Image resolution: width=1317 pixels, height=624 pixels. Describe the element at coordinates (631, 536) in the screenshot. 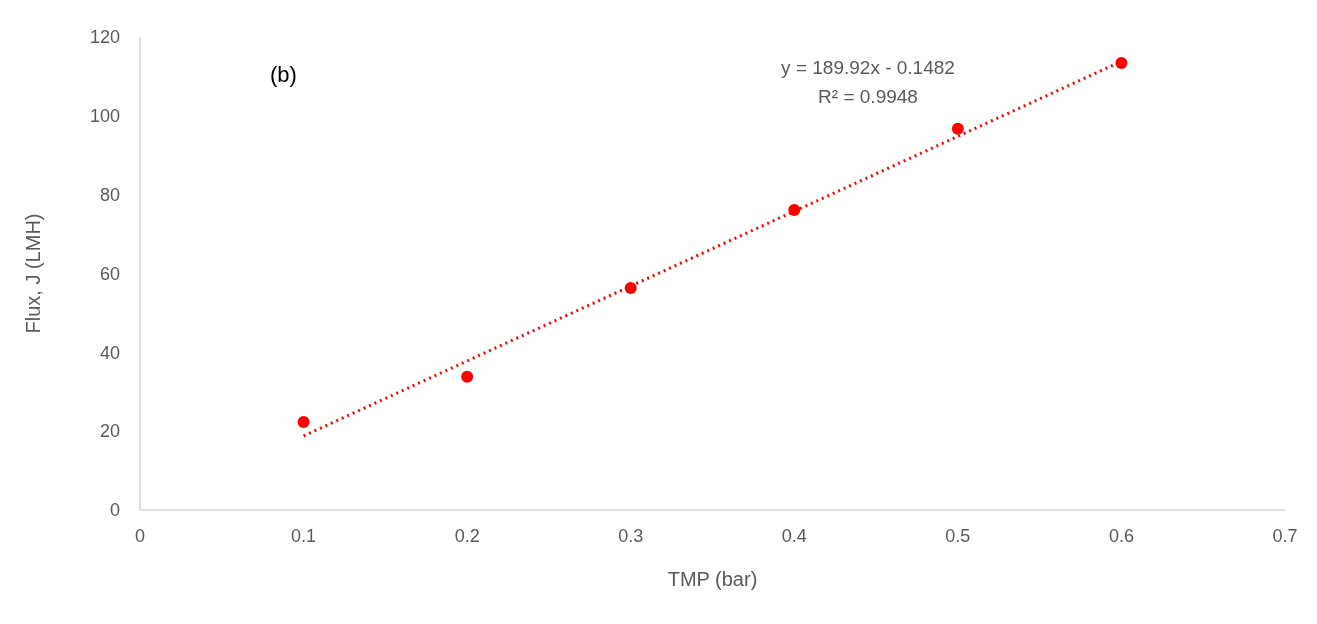

I see `x-tick-label: 0.3` at that location.